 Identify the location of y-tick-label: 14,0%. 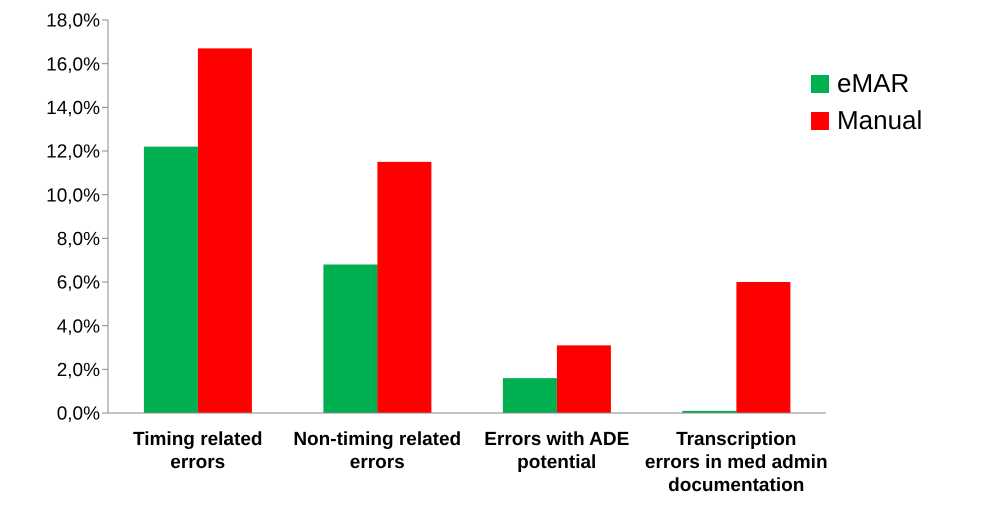
(73, 109).